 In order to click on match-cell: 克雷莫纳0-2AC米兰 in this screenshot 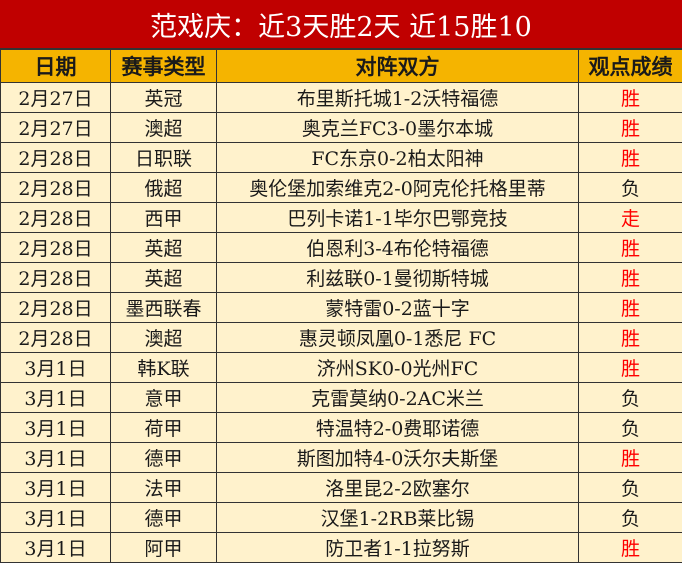, I will do `click(398, 398)`.